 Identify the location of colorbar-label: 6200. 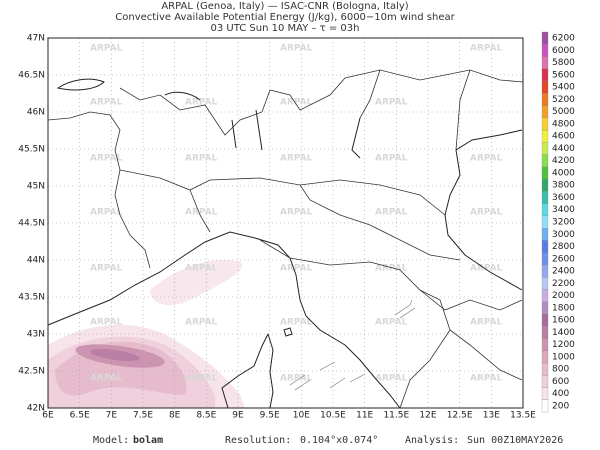
(563, 39).